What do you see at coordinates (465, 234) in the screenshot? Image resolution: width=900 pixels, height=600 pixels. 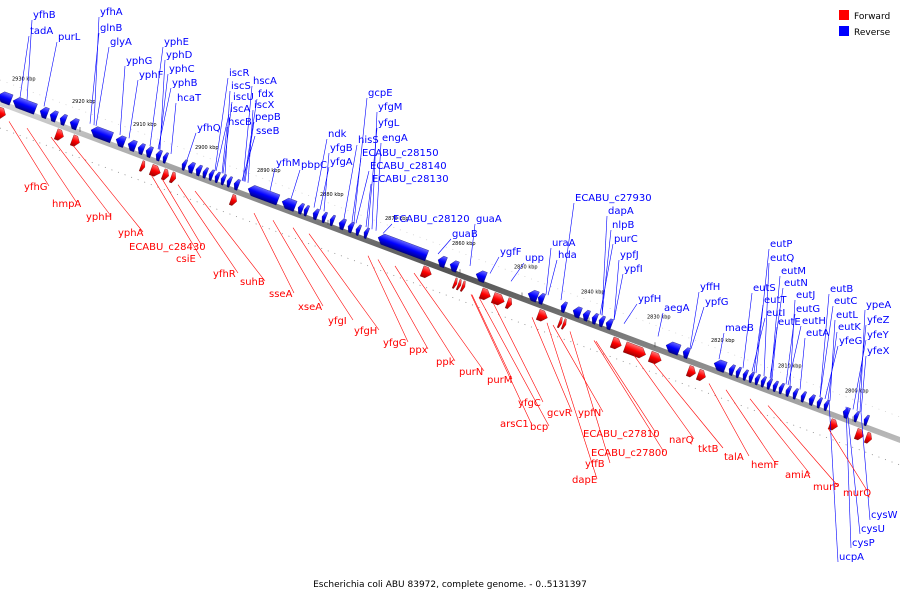 I see `gene-label-guab: guaB` at bounding box center [465, 234].